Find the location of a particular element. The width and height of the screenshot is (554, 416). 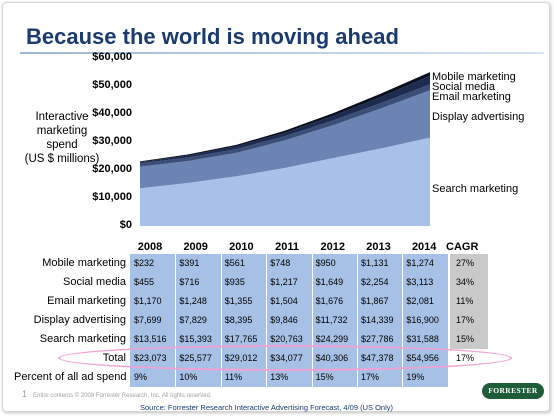

series-label-mobile-marketing: Mobile marketing is located at coordinates (474, 77).